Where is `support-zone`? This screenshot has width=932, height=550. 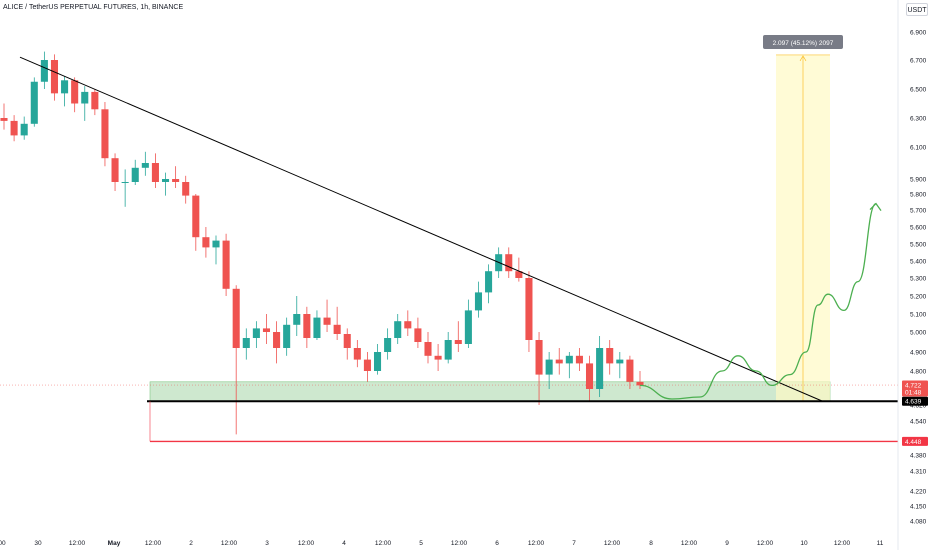 support-zone is located at coordinates (490, 391).